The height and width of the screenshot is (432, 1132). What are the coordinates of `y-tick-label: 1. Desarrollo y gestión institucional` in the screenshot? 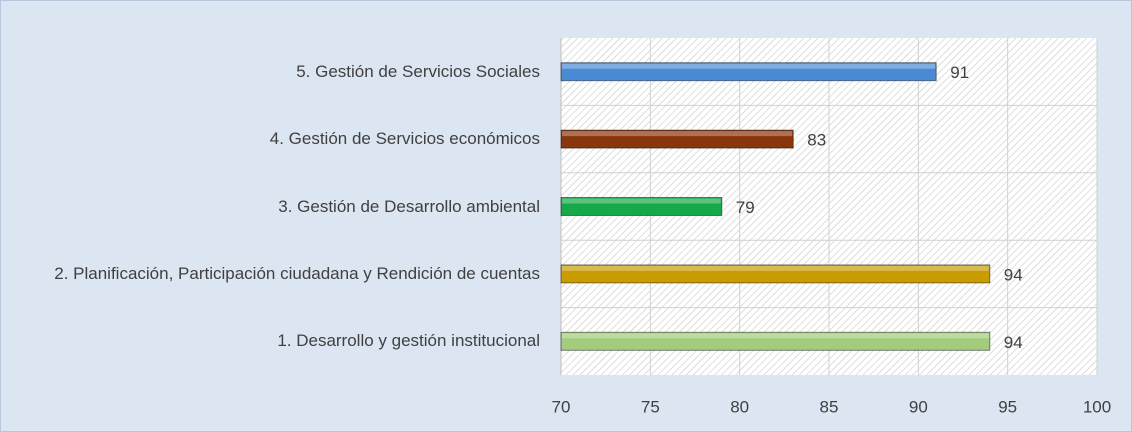 It's located at (280, 341).